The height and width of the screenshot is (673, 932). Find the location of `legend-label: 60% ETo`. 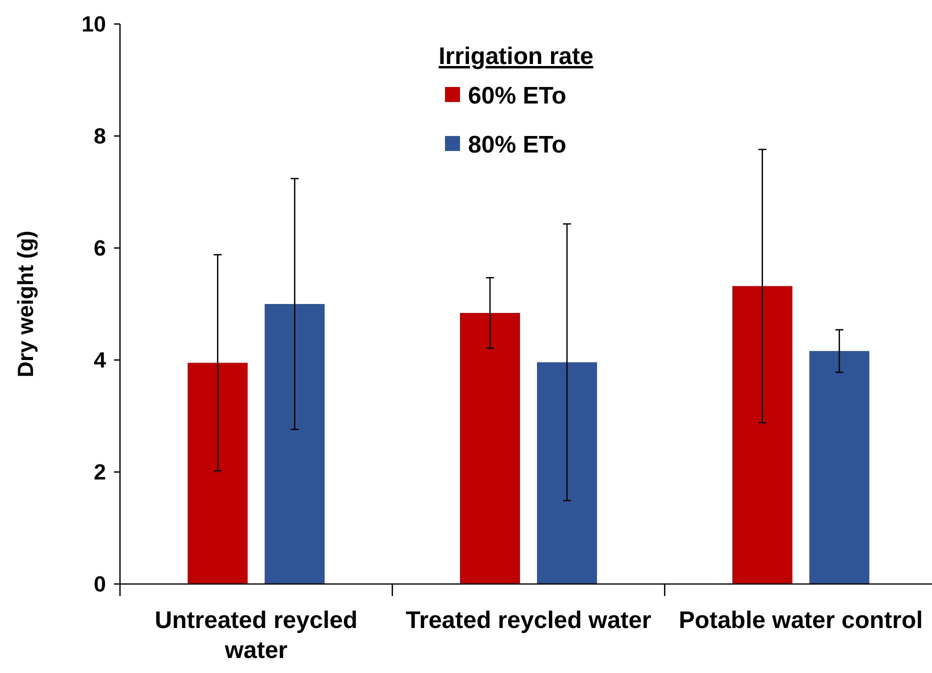

legend-label: 60% ETo is located at coordinates (517, 96).